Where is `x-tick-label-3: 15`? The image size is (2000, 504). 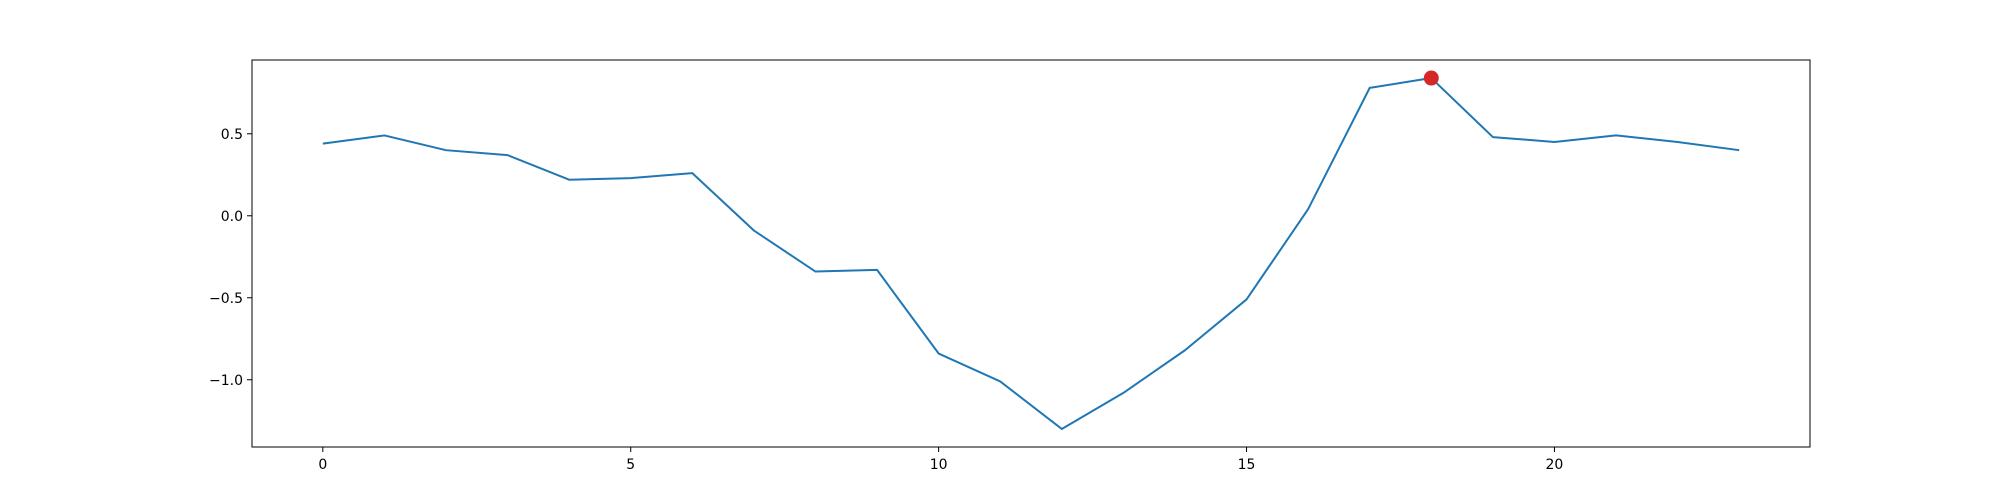 x-tick-label-3: 15 is located at coordinates (1247, 465).